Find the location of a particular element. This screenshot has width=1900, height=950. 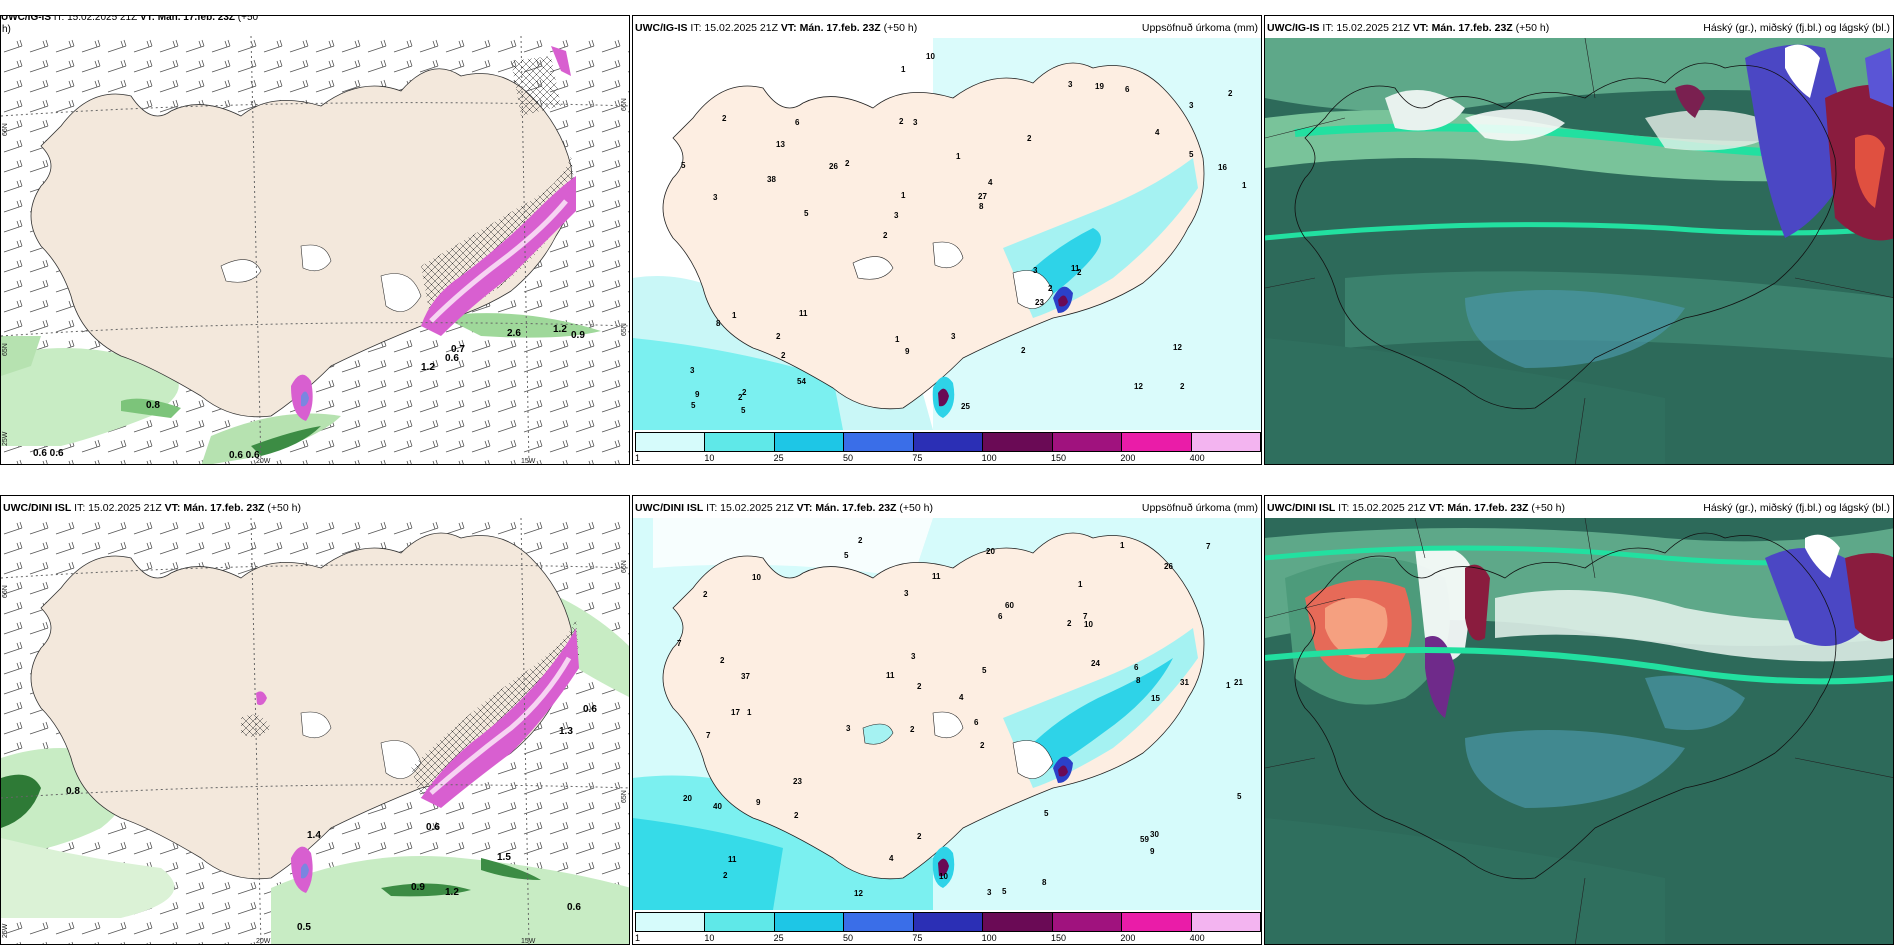

precip-value: 26 is located at coordinates (1168, 566).